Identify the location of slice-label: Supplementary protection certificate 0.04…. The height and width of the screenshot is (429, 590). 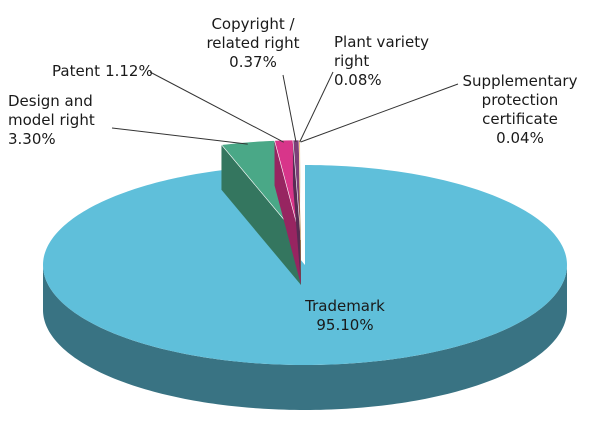
(520, 110).